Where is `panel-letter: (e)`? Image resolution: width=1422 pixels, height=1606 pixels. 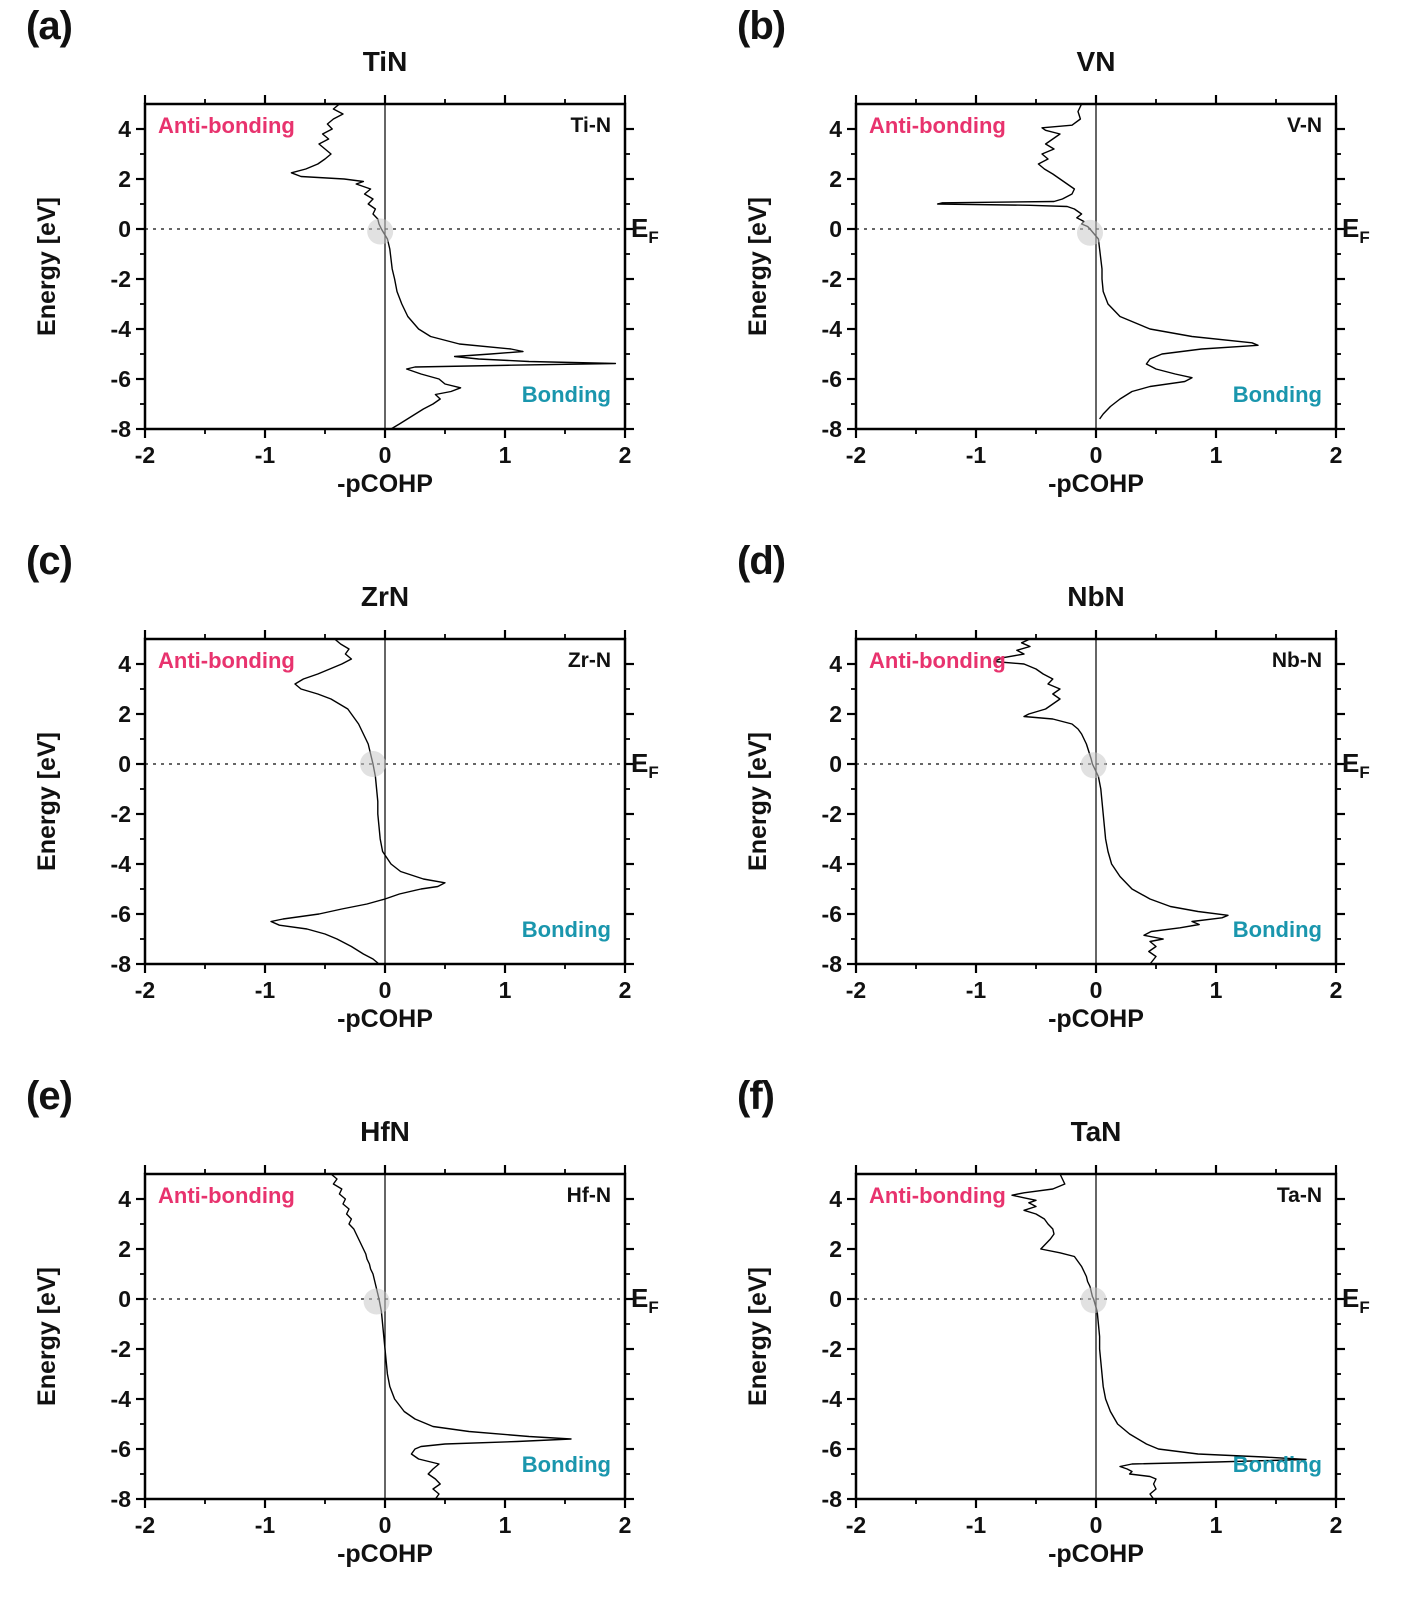
panel-letter: (e) is located at coordinates (49, 1096).